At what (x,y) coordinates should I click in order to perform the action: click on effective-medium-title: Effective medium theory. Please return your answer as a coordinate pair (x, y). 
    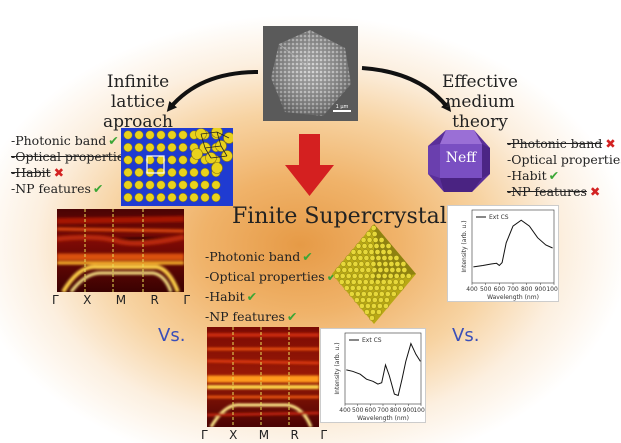
    Looking at the image, I should click on (479, 102).